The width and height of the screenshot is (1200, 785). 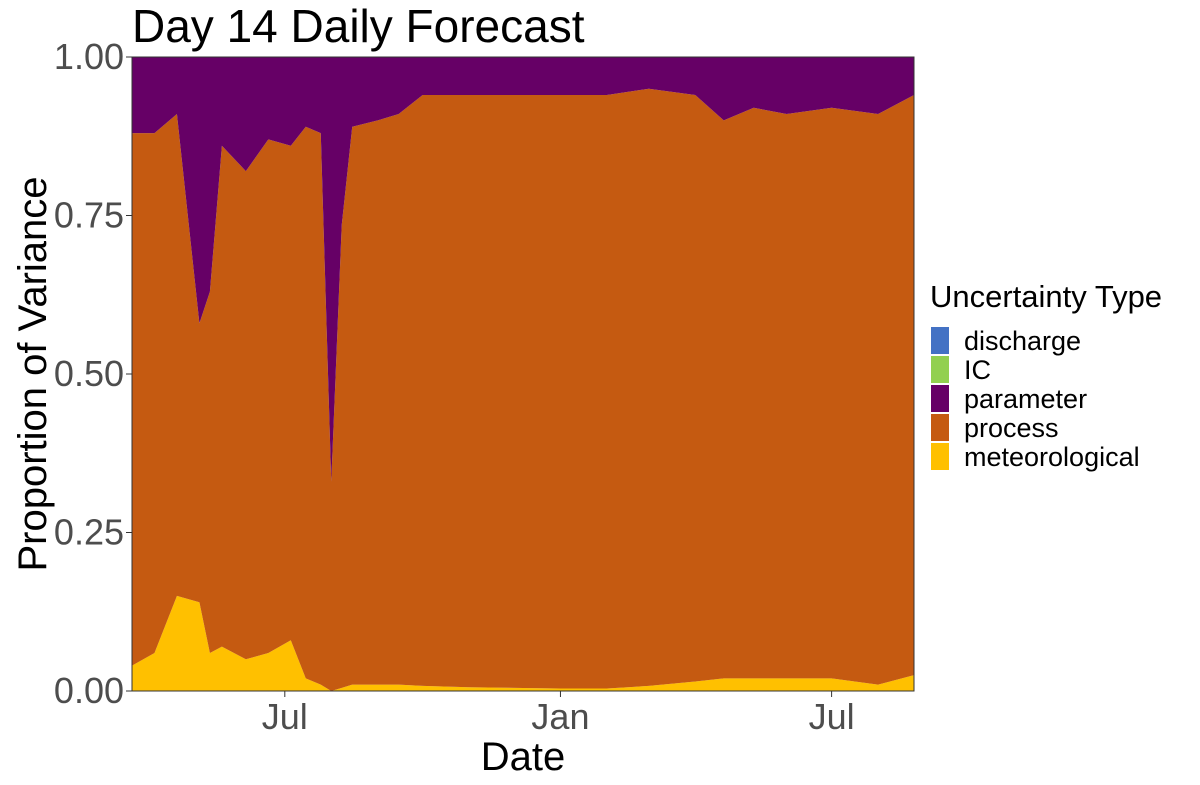 I want to click on legend-swatch-process, so click(x=940, y=427).